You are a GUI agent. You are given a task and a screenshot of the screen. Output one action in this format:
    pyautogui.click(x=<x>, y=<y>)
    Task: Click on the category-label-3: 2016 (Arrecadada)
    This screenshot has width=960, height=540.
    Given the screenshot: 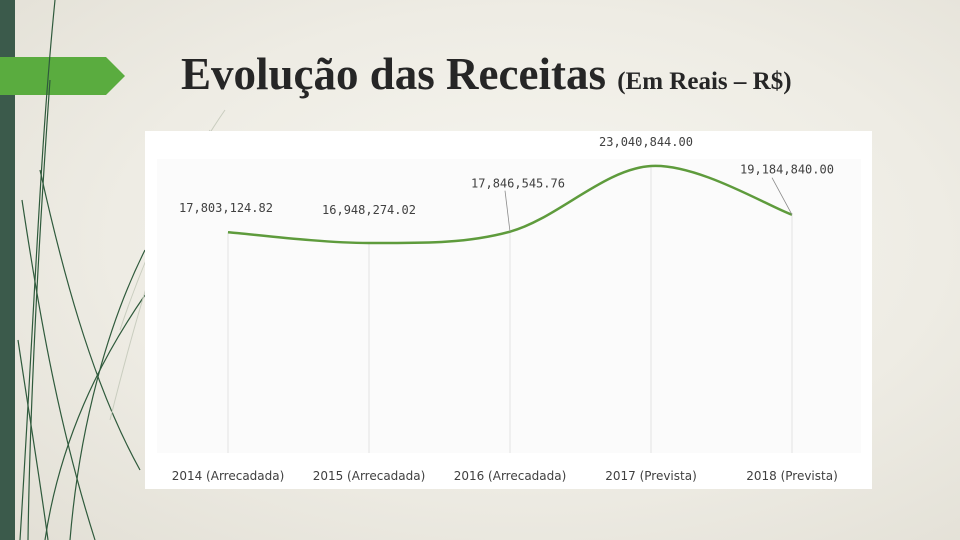 What is the action you would take?
    pyautogui.click(x=510, y=476)
    